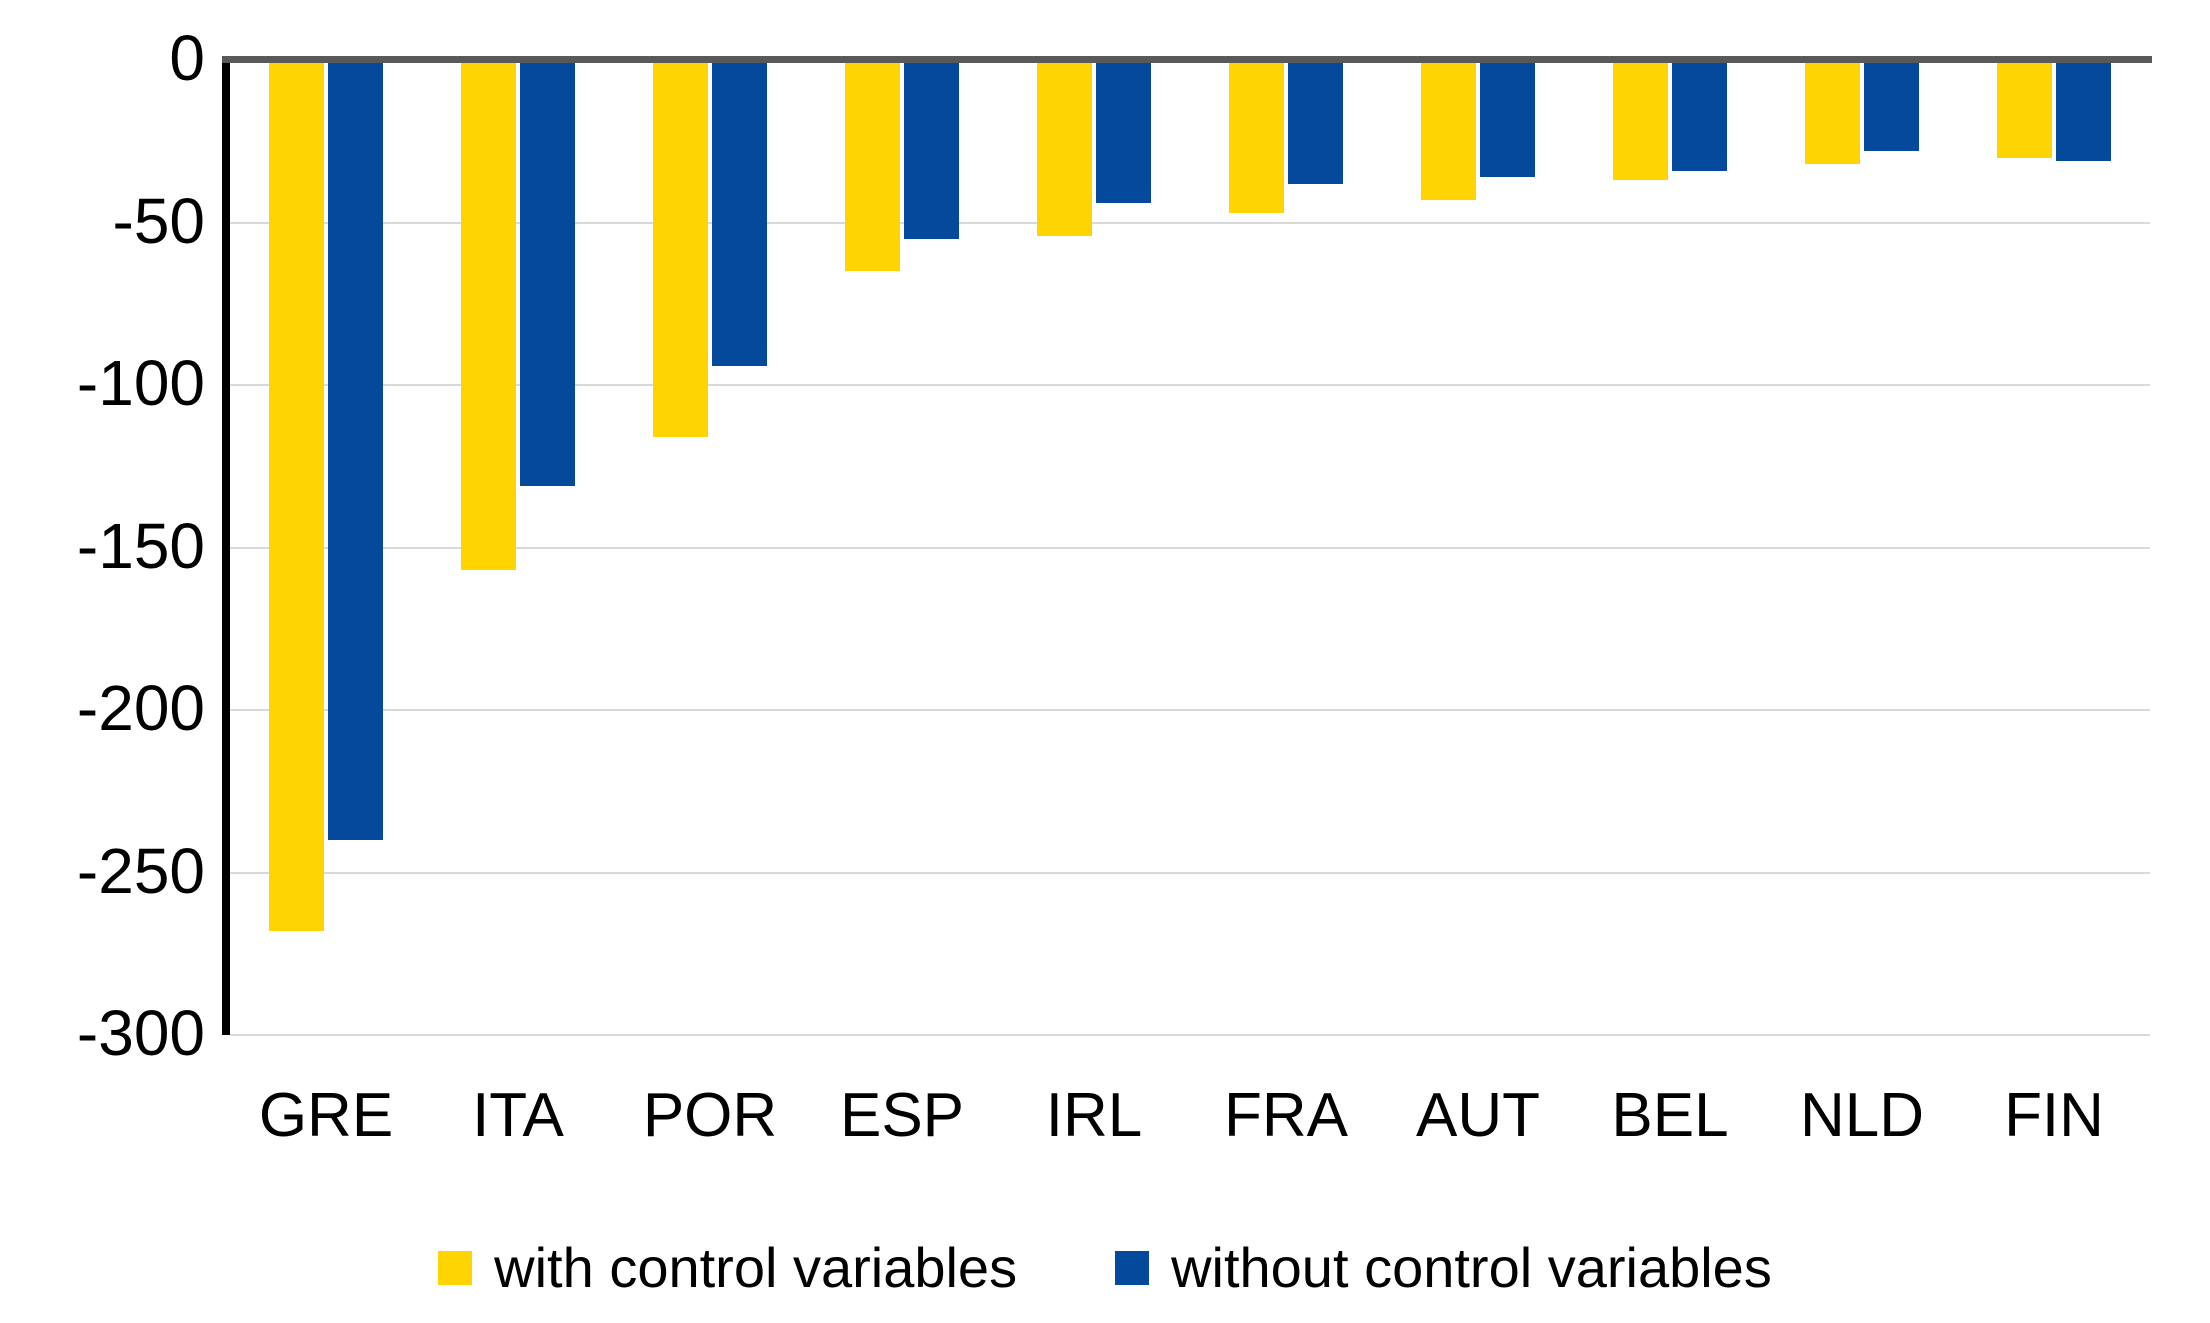 Image resolution: width=2210 pixels, height=1323 pixels. What do you see at coordinates (1094, 1115) in the screenshot?
I see `x-tick-label-irl: IRL` at bounding box center [1094, 1115].